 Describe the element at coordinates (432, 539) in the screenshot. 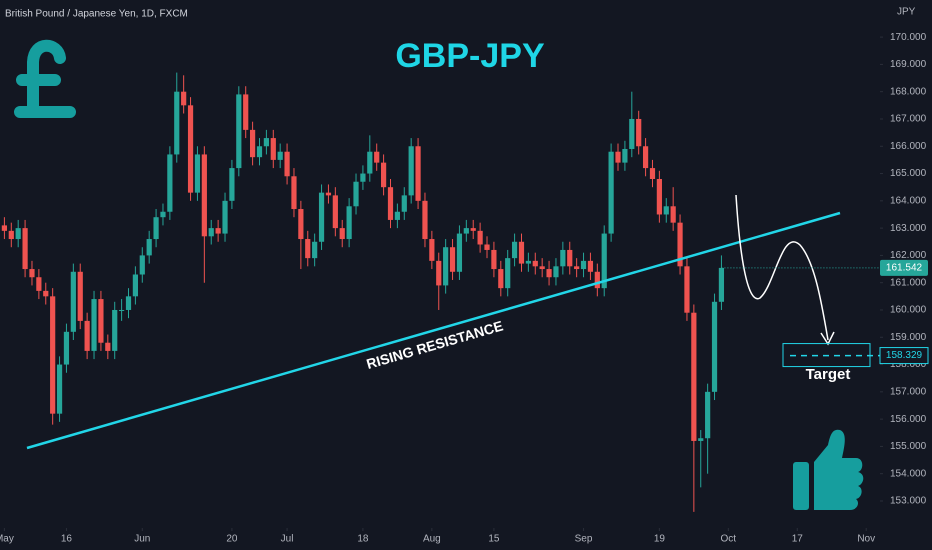

I see `x-tick-label: Aug` at that location.